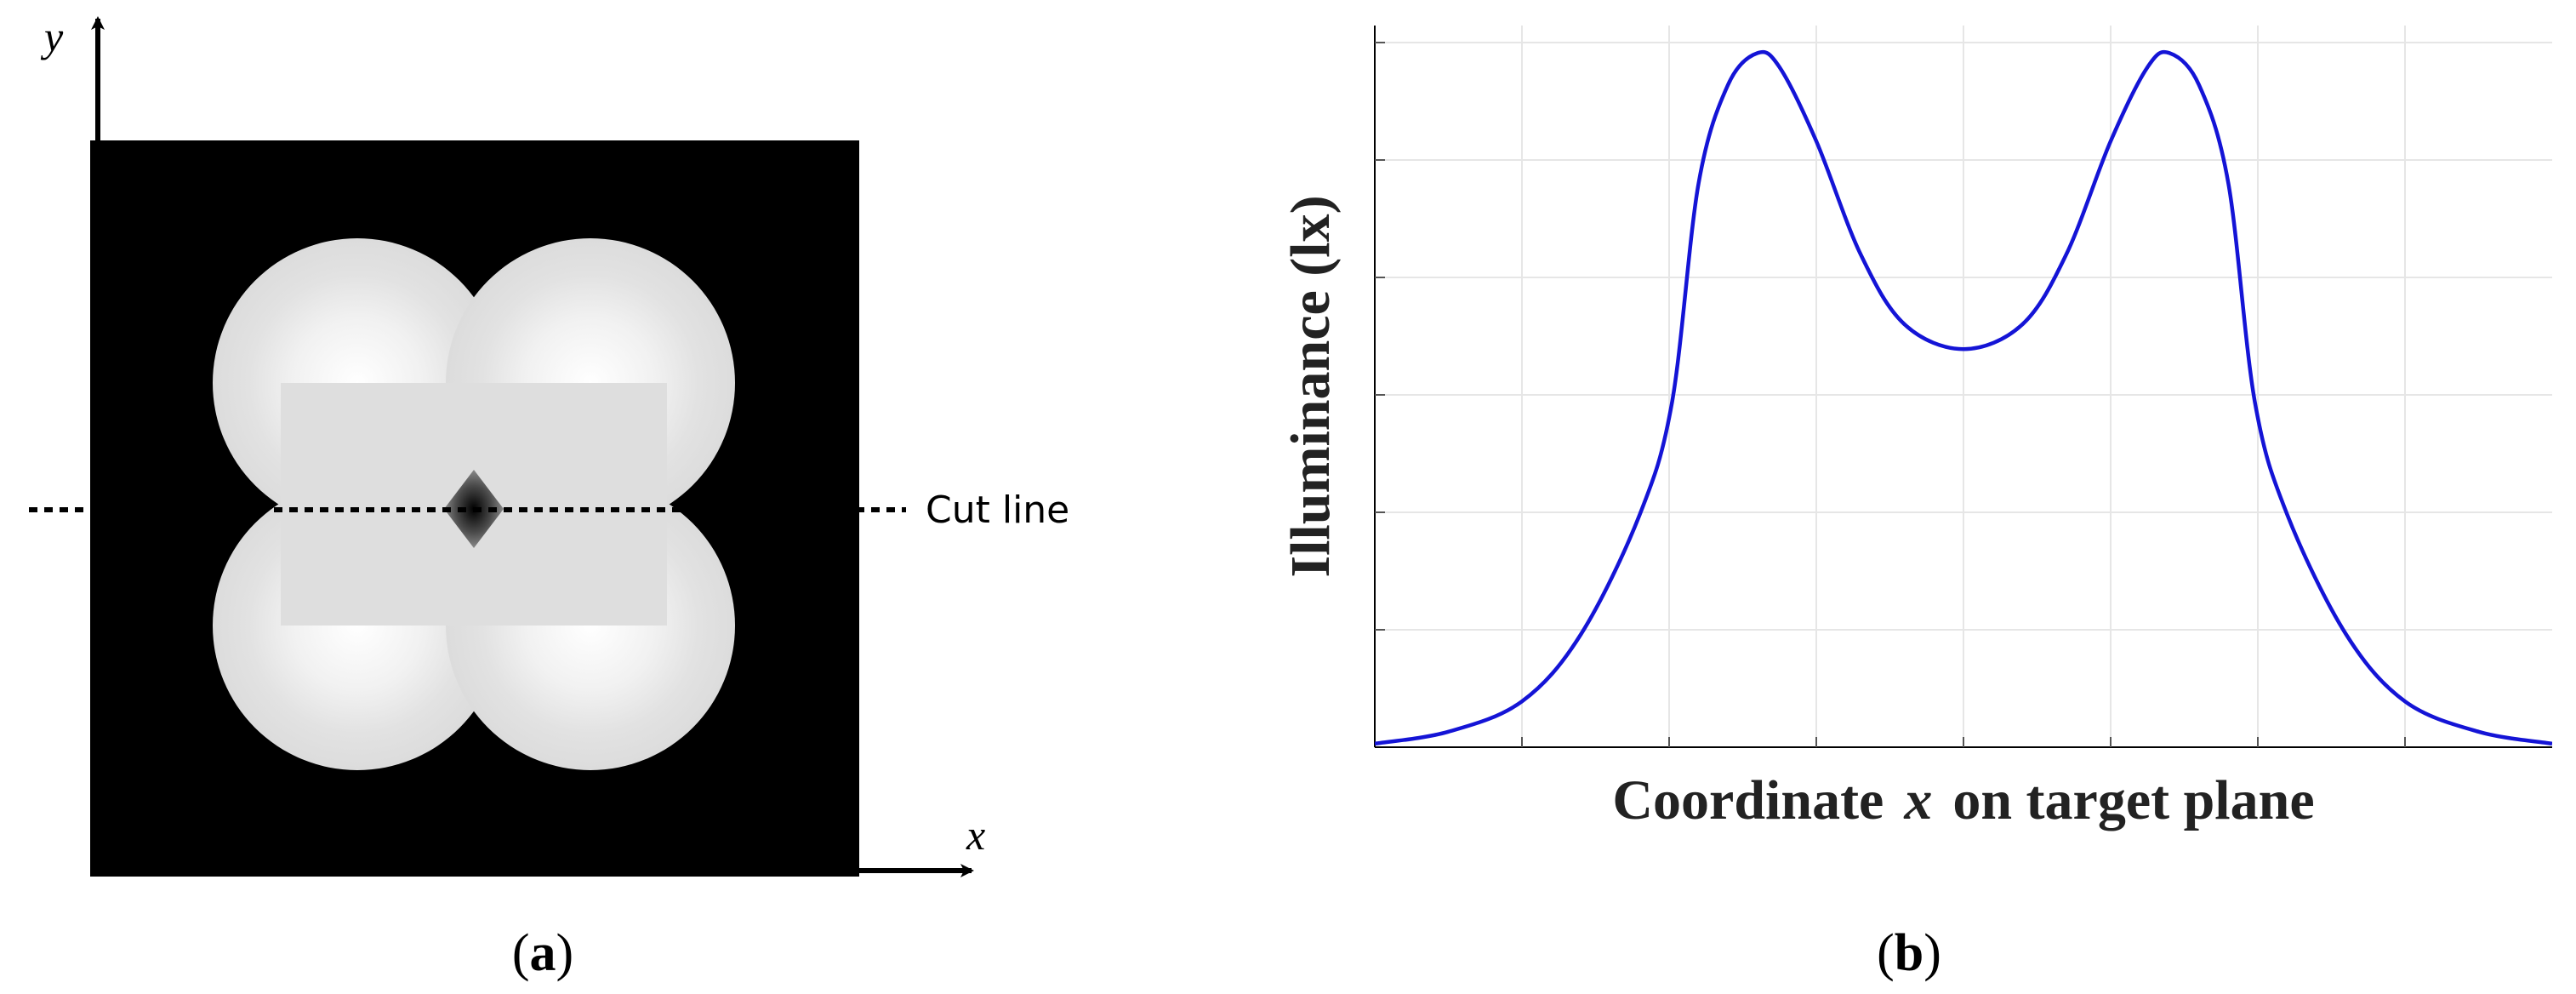 The image size is (2576, 994). I want to click on chart-y-axis-label: Illuminance (lx), so click(1311, 386).